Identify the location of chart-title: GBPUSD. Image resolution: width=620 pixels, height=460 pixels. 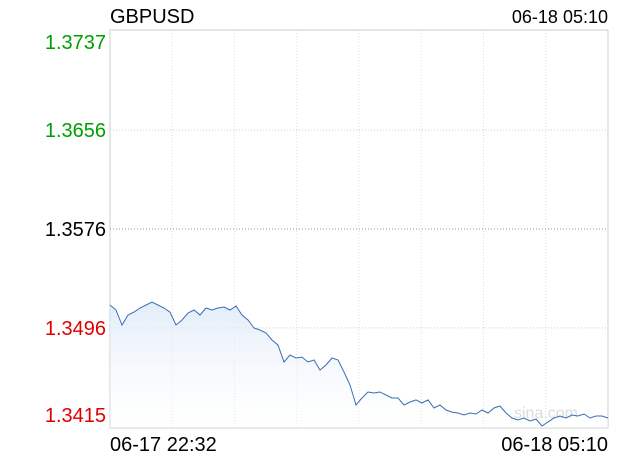
(152, 17).